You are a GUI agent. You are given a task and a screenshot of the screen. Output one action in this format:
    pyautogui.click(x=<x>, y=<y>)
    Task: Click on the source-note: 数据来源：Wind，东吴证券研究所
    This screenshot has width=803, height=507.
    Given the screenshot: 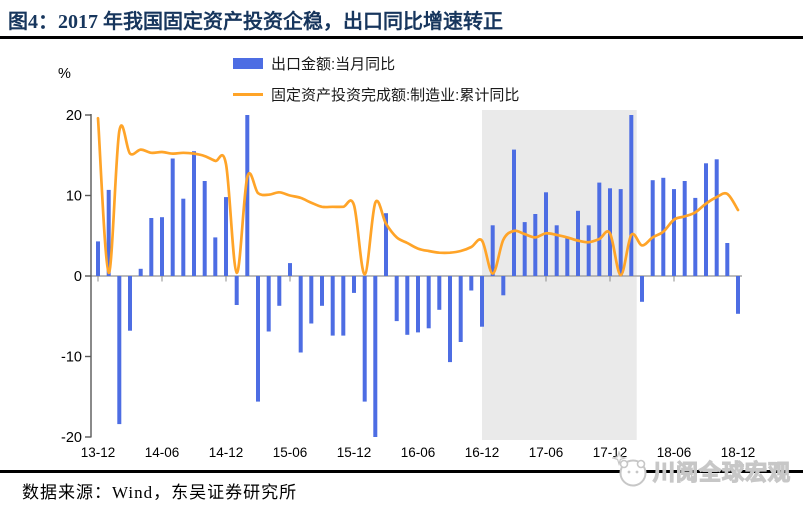 What is the action you would take?
    pyautogui.click(x=160, y=492)
    